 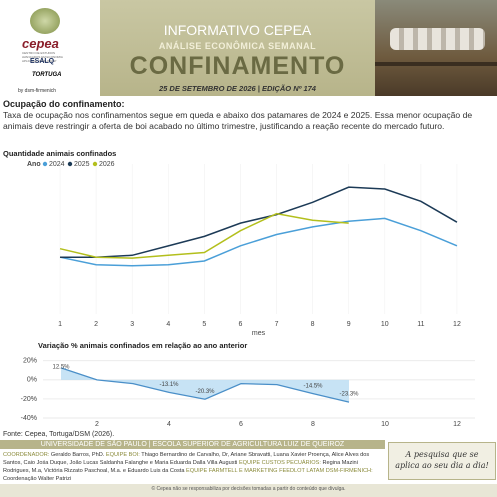 What do you see at coordinates (279, 463) in the screenshot?
I see `credit-label: EQUIPE CUSTOS PECUÁRIOS:` at bounding box center [279, 463].